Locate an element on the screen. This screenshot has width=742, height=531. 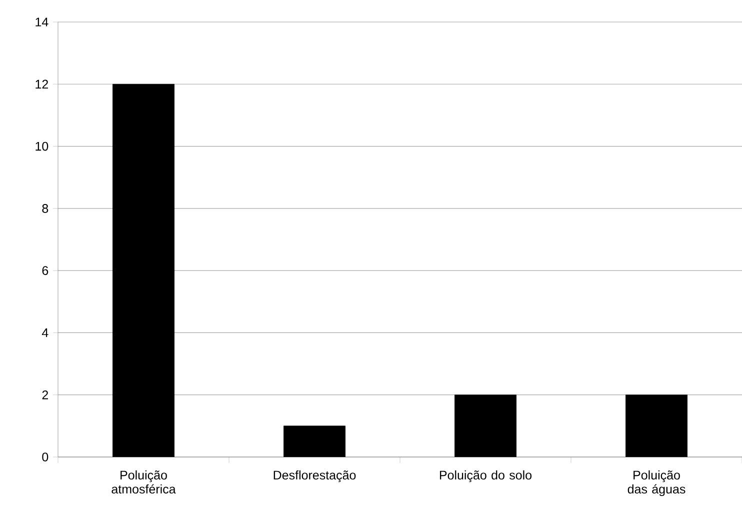
y-tick-label: 8 is located at coordinates (45, 208).